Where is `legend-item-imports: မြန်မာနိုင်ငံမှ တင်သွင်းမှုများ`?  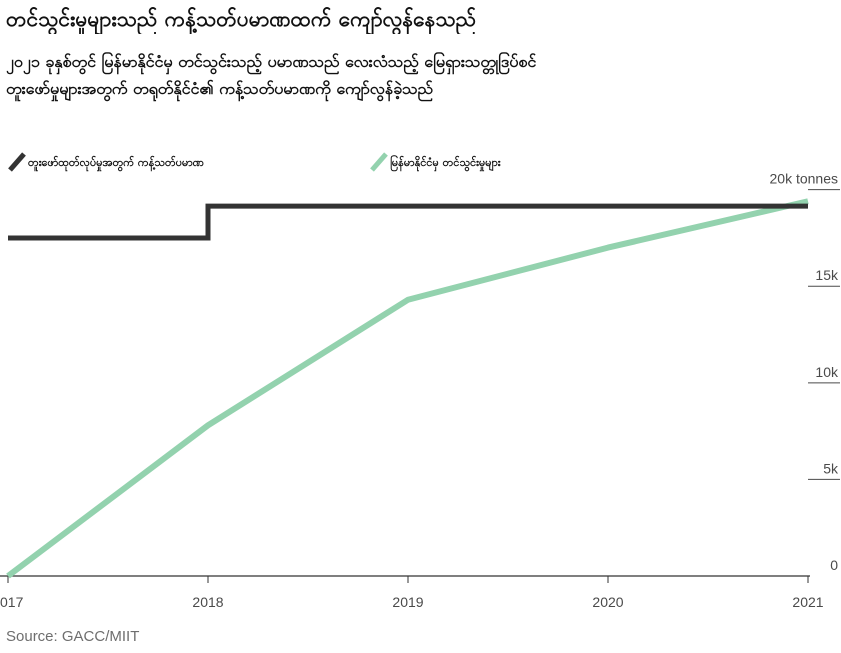
legend-item-imports: မြန်မာနိုင်ငံမှ တင်သွင်းမှုများ is located at coordinates (436, 162).